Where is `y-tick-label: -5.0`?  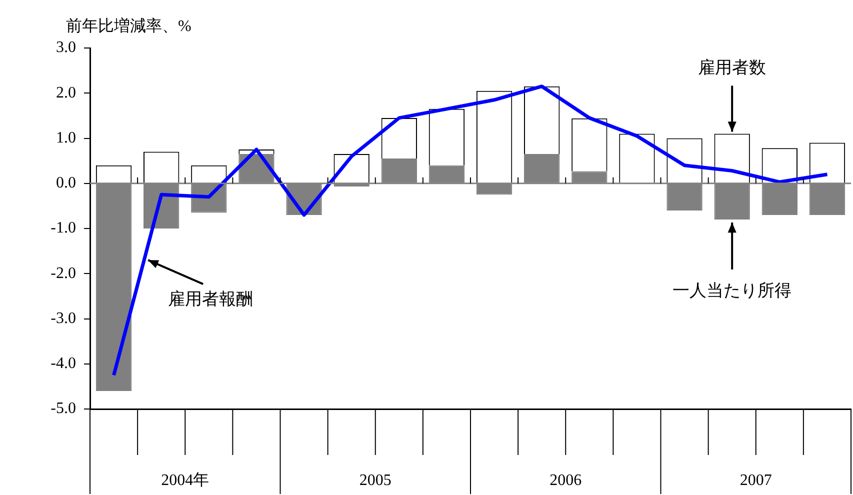 y-tick-label: -5.0 is located at coordinates (63, 409).